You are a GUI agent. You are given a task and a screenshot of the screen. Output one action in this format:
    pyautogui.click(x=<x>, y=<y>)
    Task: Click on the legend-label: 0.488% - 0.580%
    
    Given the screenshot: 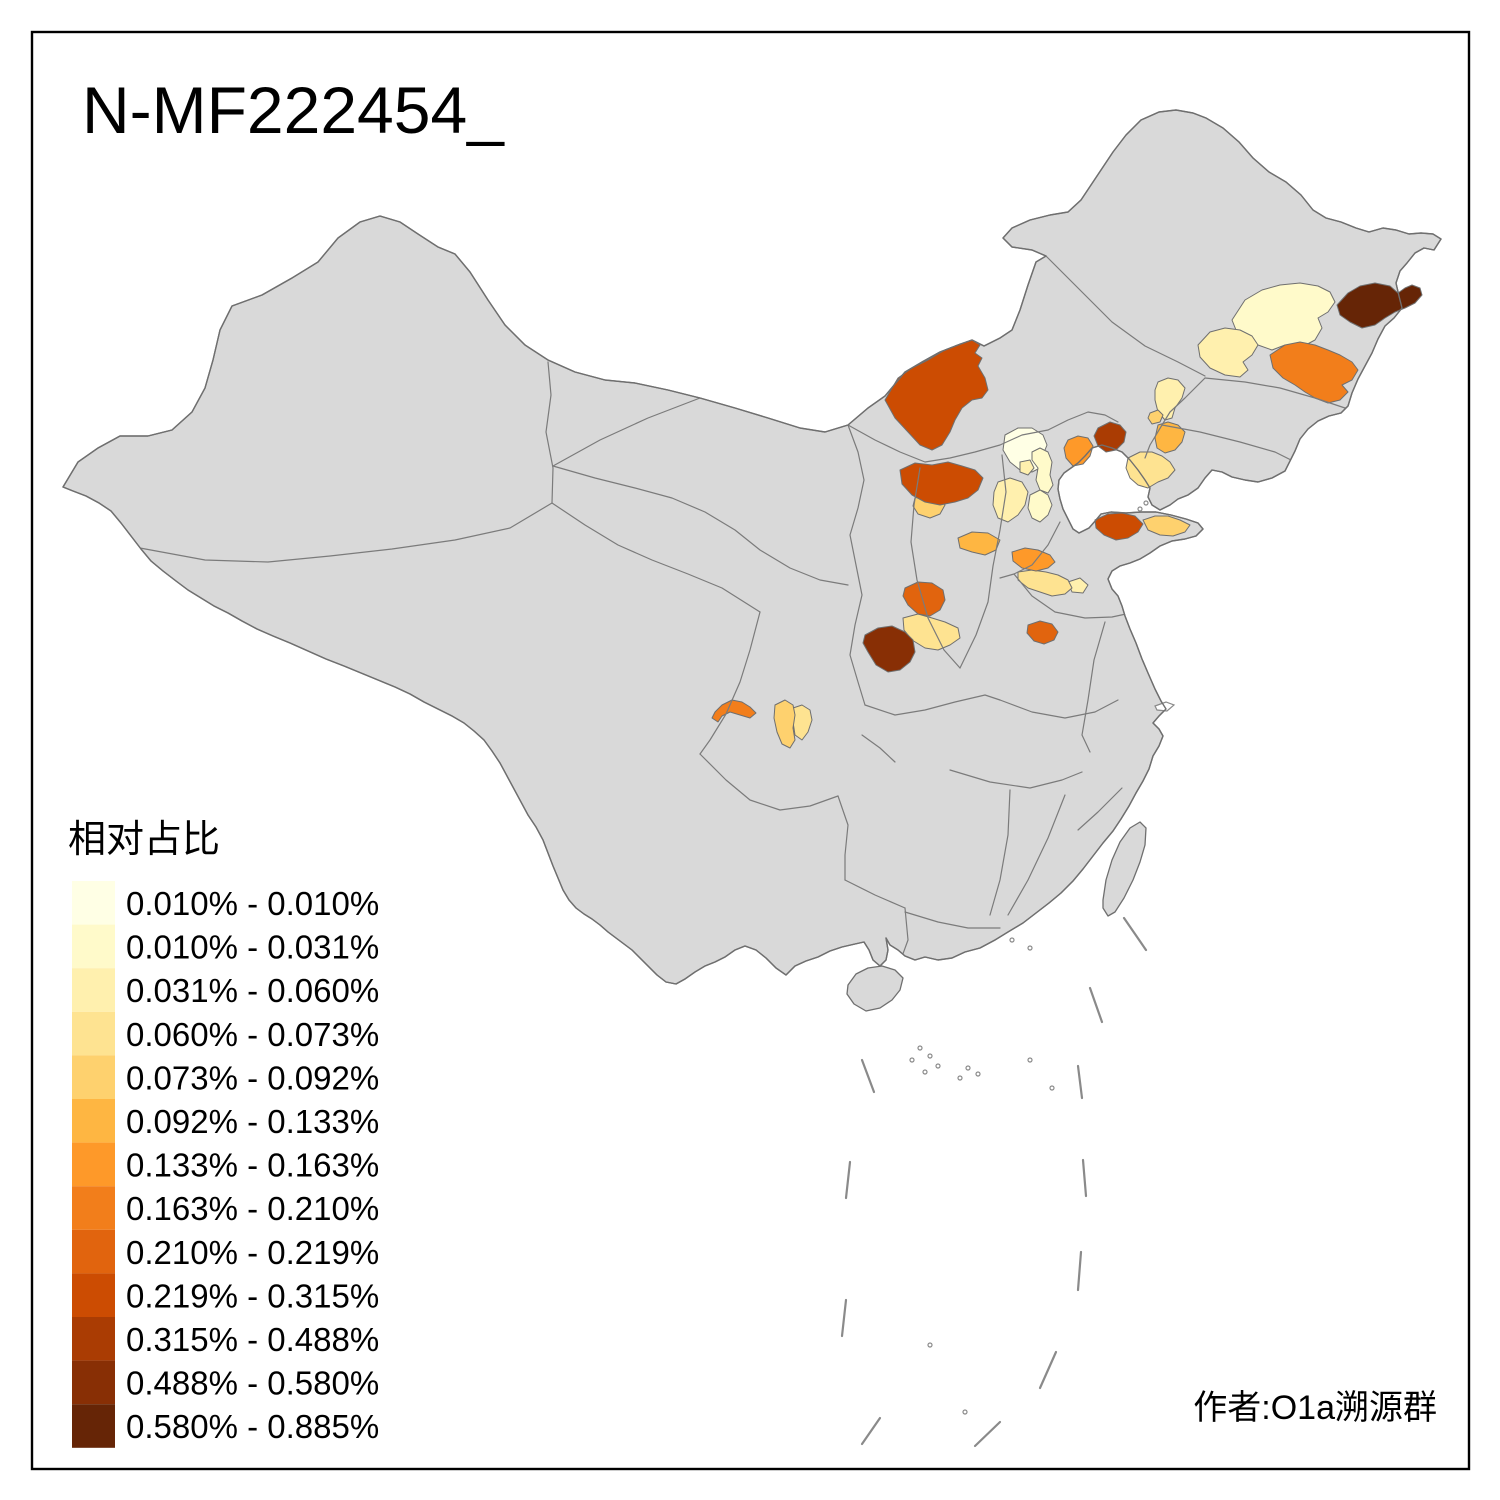 What is the action you would take?
    pyautogui.click(x=252, y=1383)
    